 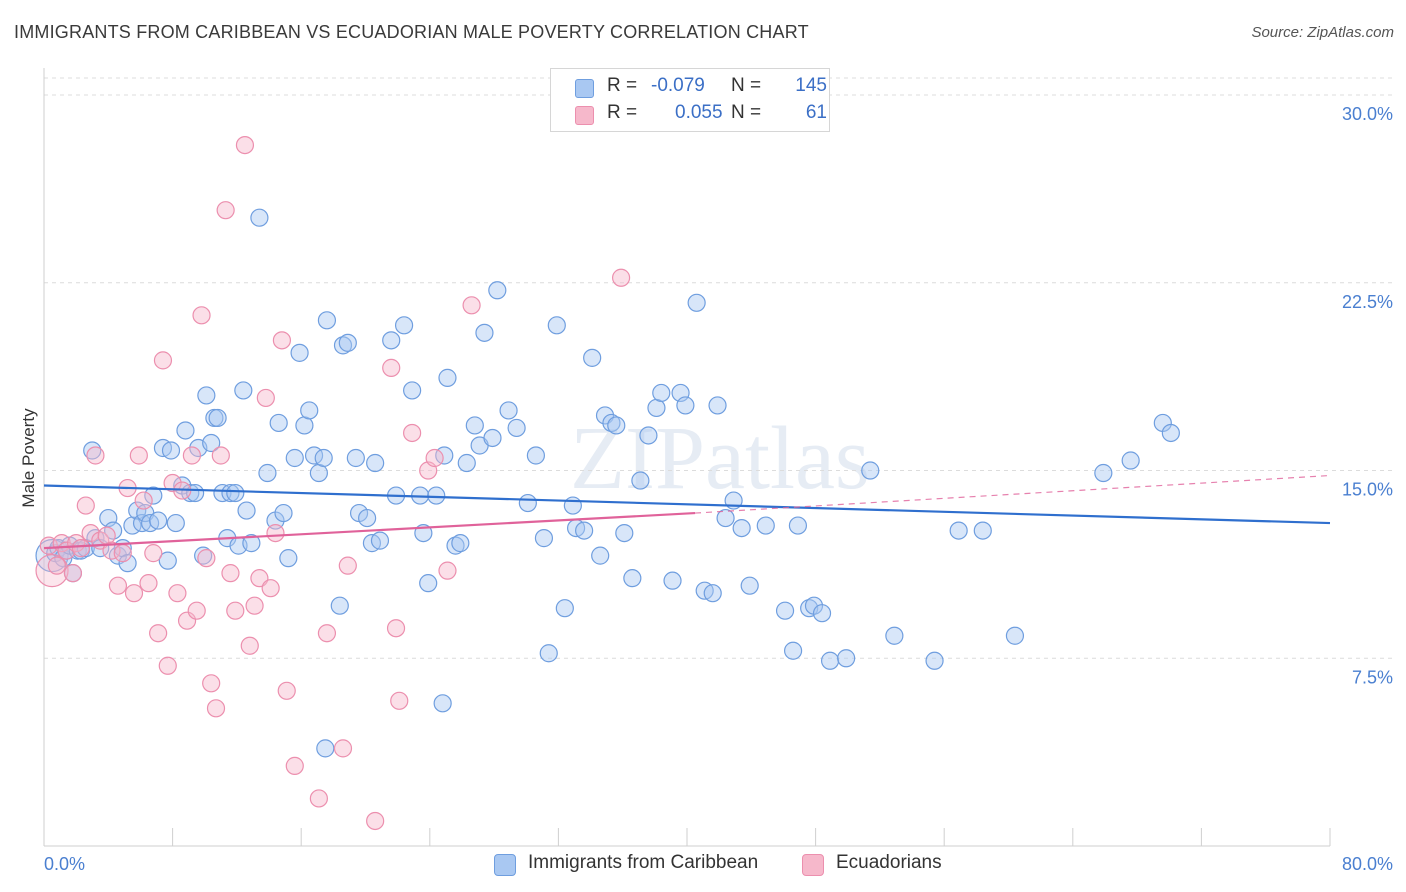 I want to click on series-legend: Immigrants from Caribbean Ecuadorians, so click(x=703, y=865).